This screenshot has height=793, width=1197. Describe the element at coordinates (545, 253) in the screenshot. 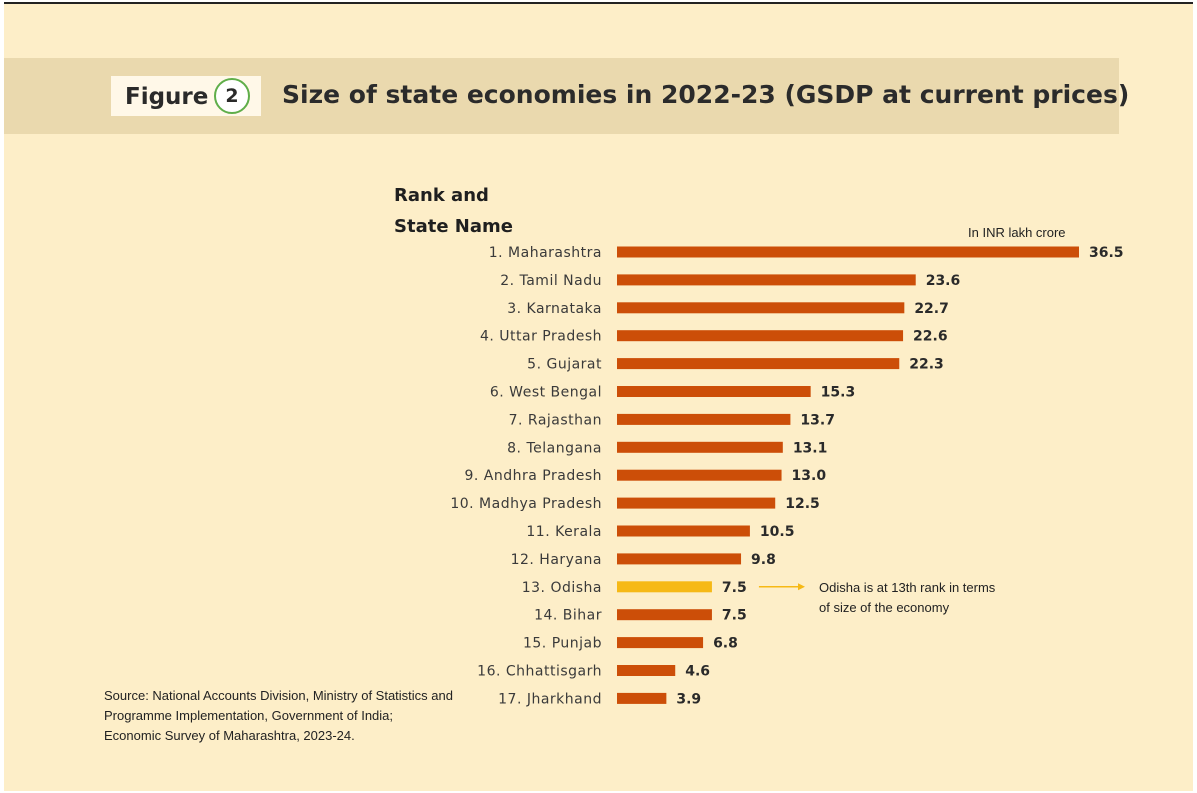

I see `category-label-1: 1. Maharashtra` at that location.